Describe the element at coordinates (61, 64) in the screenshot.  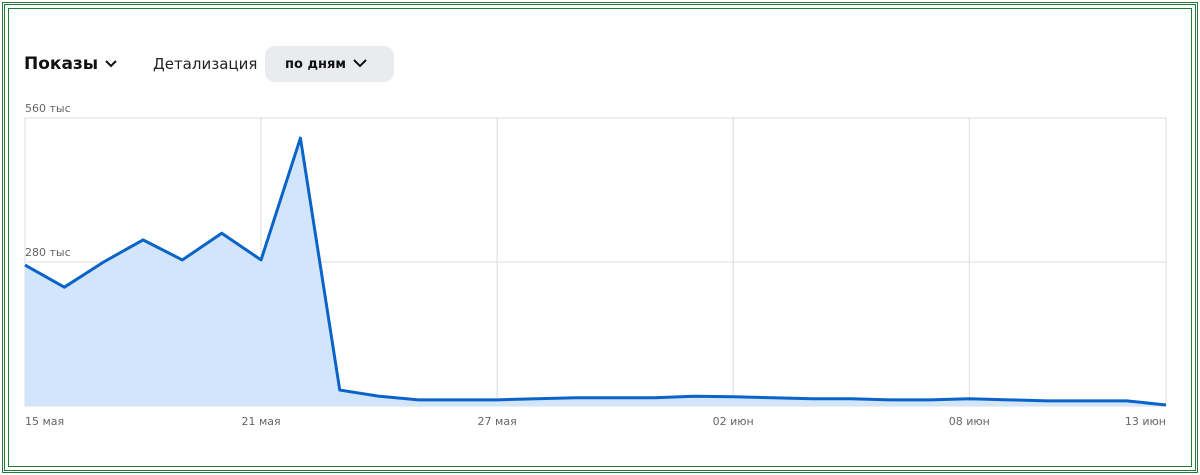
I see `metric-label: Показы` at that location.